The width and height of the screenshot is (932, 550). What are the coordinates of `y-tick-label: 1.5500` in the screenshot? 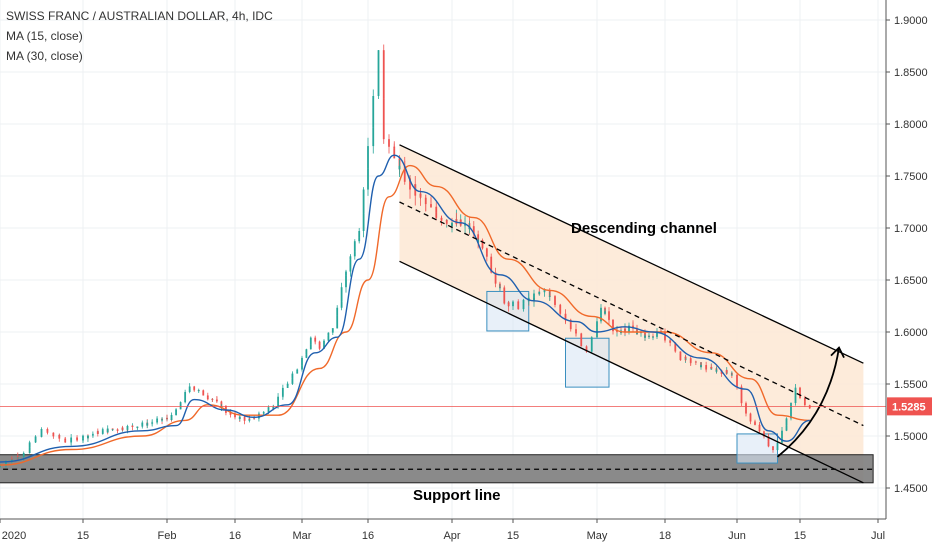 It's located at (911, 385).